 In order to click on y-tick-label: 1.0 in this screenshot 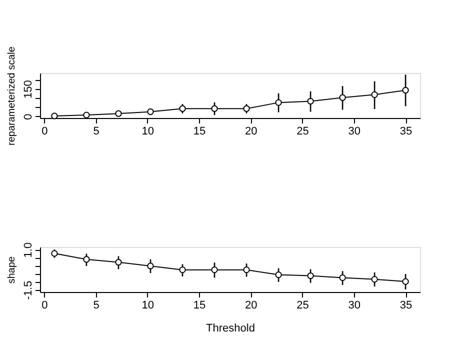, I will do `click(28, 250)`.